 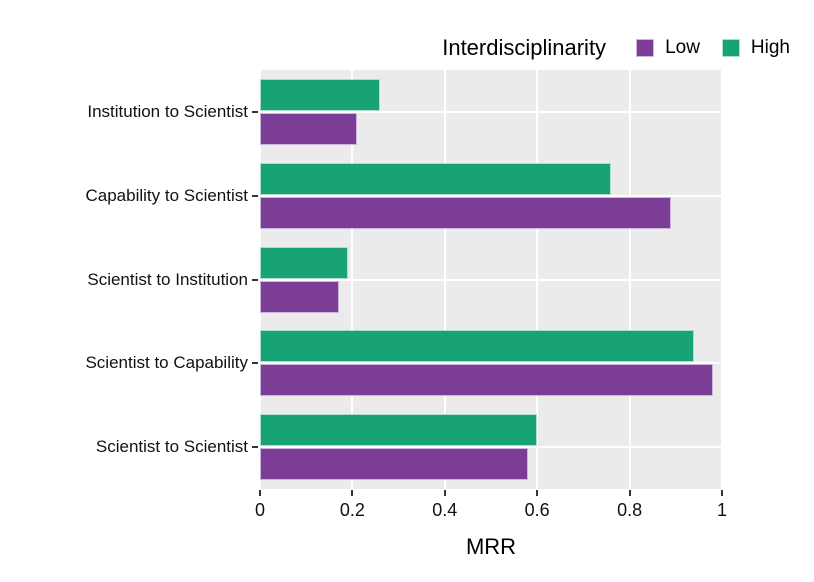 I want to click on y-tick-label: Scientist to Institution, so click(x=167, y=279).